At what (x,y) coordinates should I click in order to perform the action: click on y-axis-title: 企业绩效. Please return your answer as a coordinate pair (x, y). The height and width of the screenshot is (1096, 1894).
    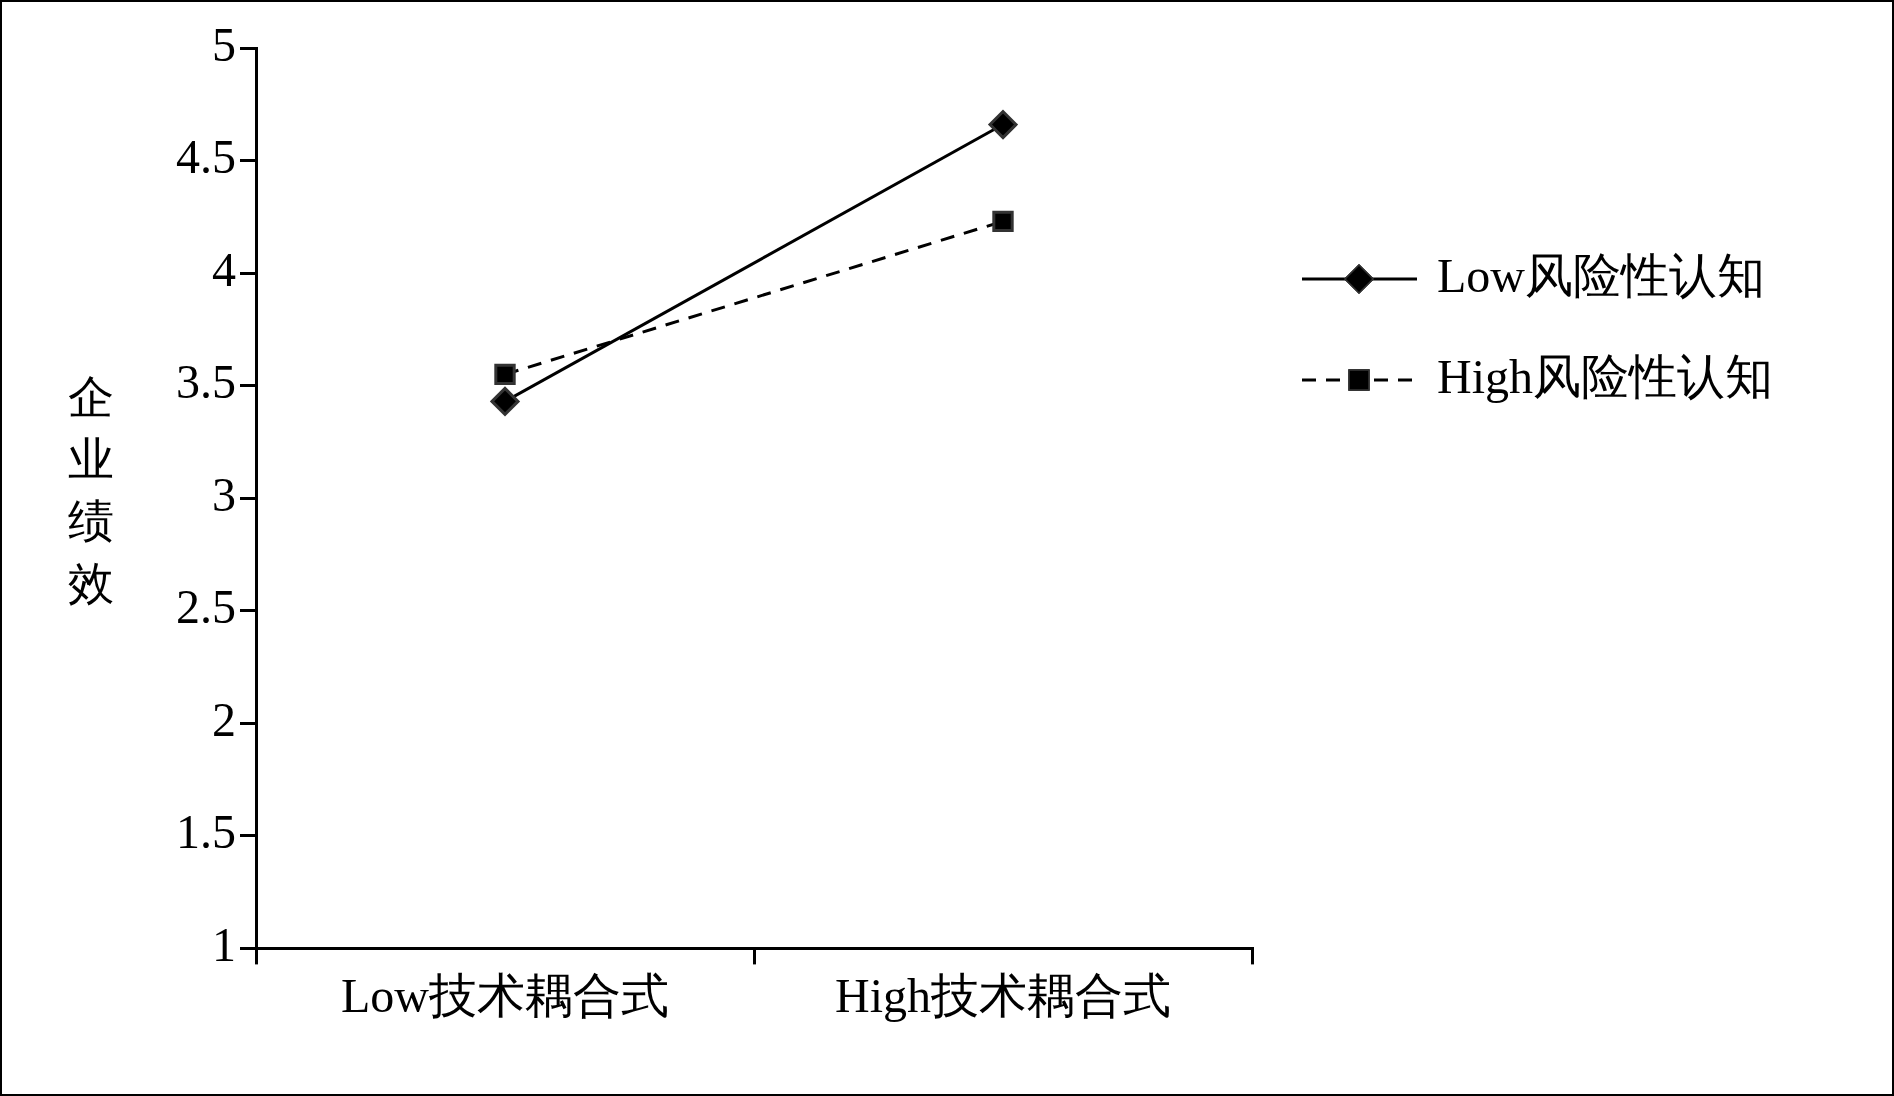
    Looking at the image, I should click on (91, 491).